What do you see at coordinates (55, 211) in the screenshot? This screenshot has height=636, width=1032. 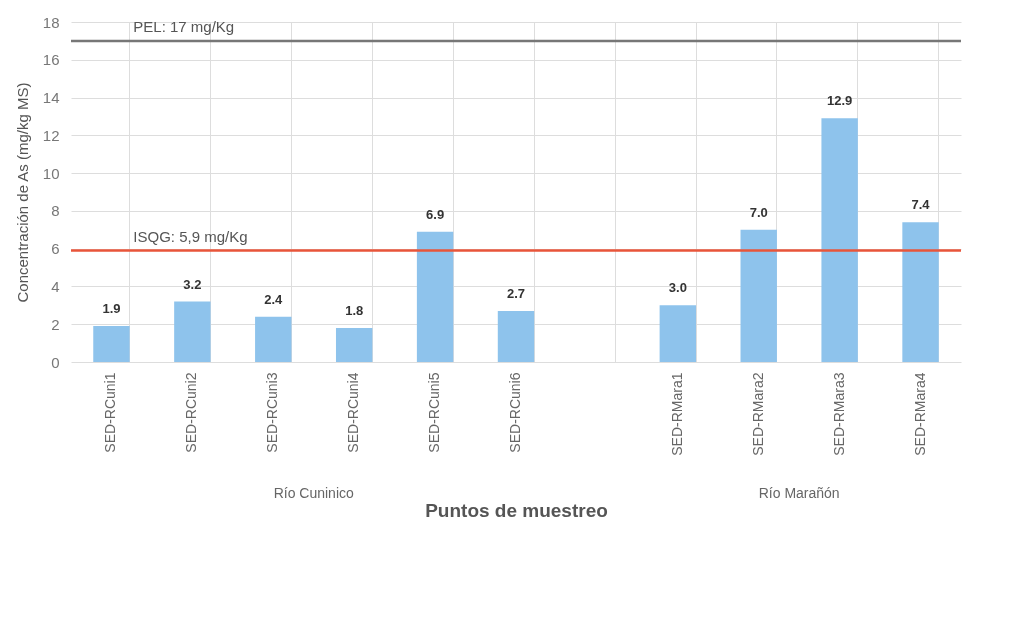 I see `y-tick-label: 8` at bounding box center [55, 211].